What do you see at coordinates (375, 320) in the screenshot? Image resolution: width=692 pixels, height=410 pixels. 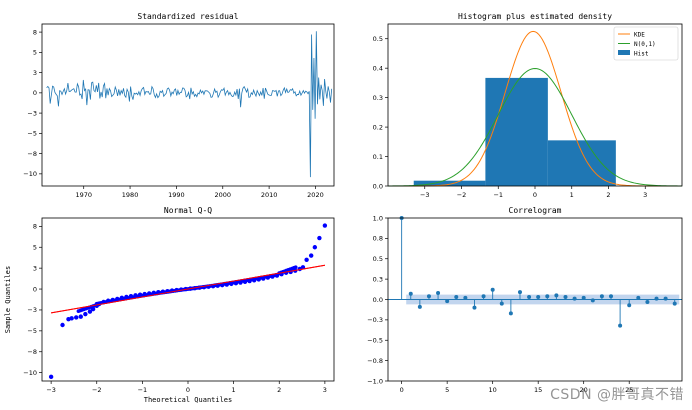 I see `y-tick-label: −0.3` at bounding box center [375, 320].